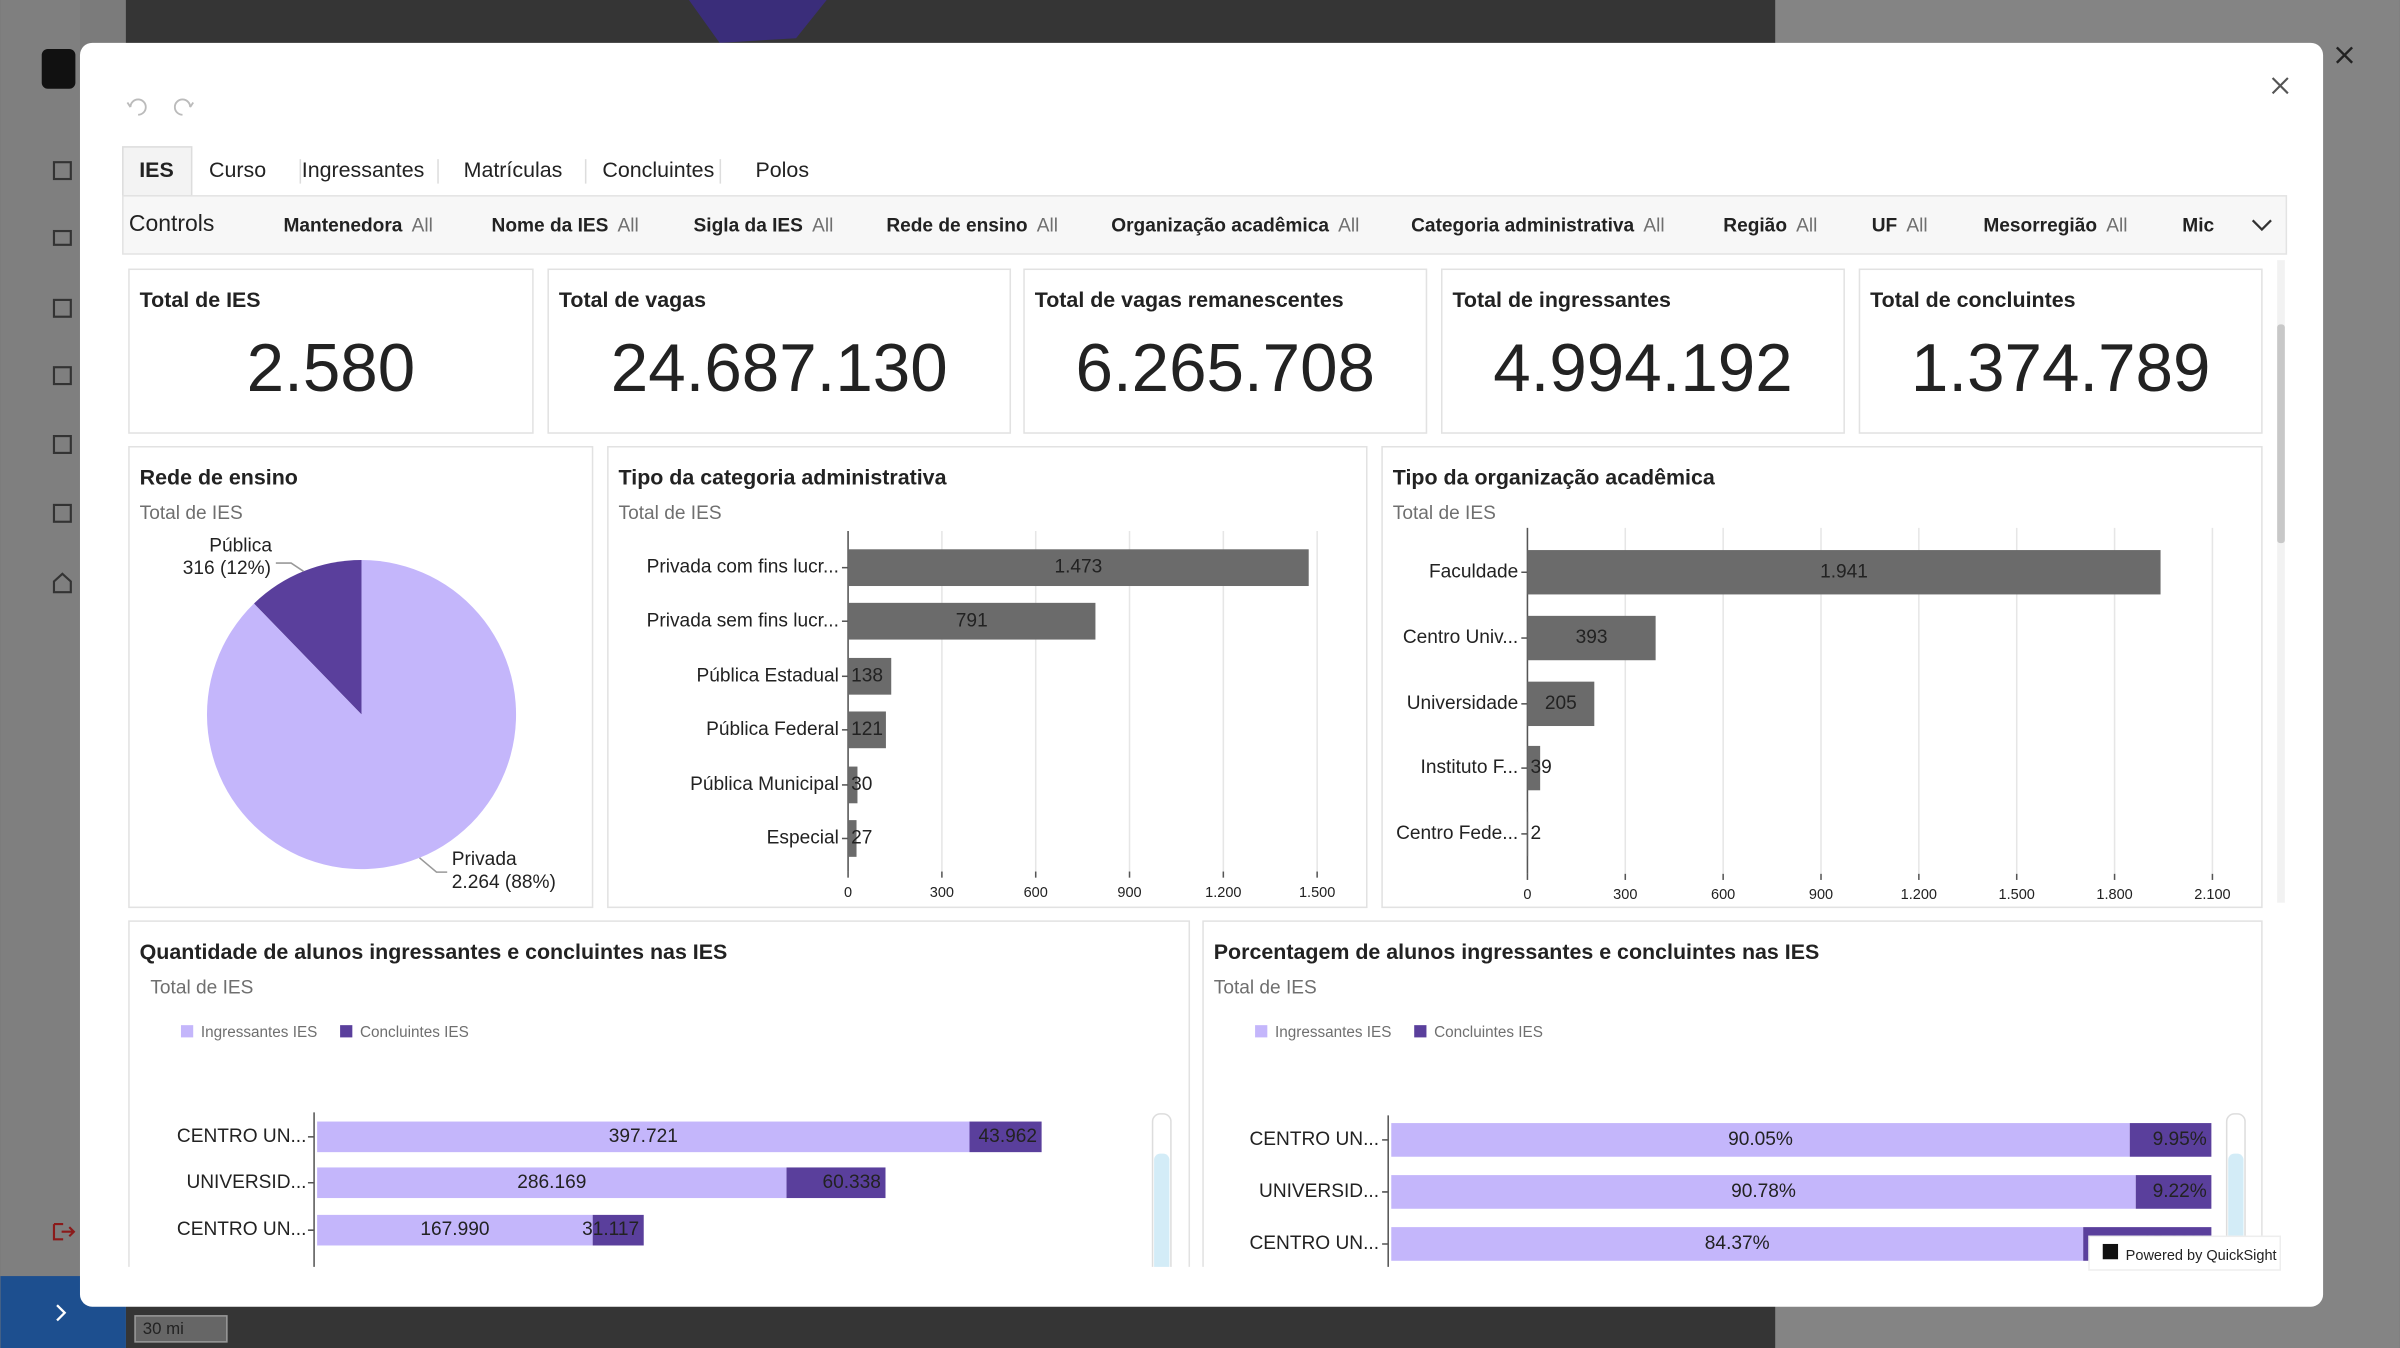  I want to click on filter-name: Rede de ensino, so click(956, 225).